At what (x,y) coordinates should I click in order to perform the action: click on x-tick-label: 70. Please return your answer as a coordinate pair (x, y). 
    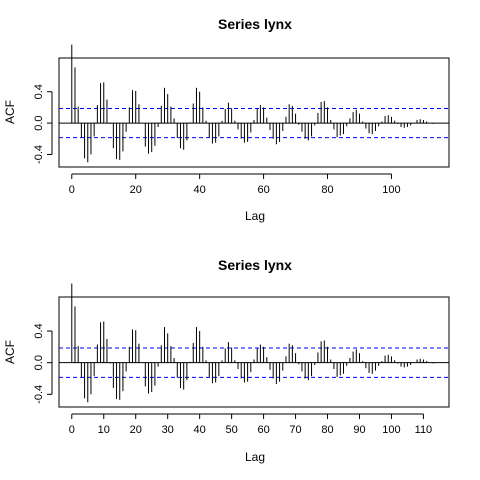
    Looking at the image, I should click on (295, 430).